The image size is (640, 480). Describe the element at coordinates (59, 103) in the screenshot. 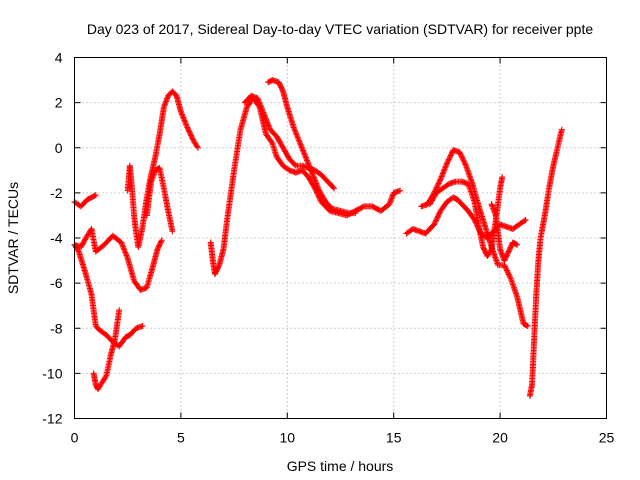

I see `y-tick-label: 2` at that location.